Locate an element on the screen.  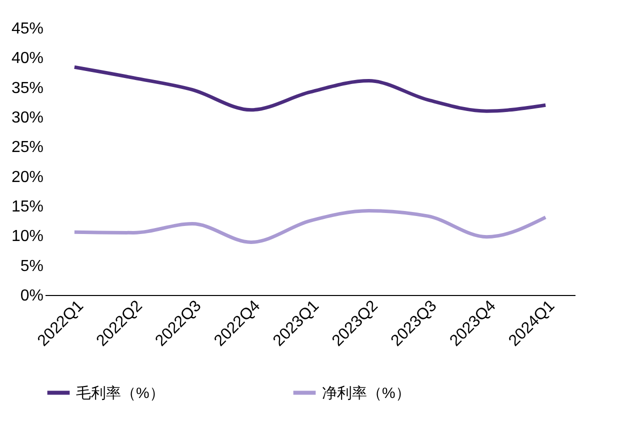
y-tick-label: 30% is located at coordinates (27, 118).